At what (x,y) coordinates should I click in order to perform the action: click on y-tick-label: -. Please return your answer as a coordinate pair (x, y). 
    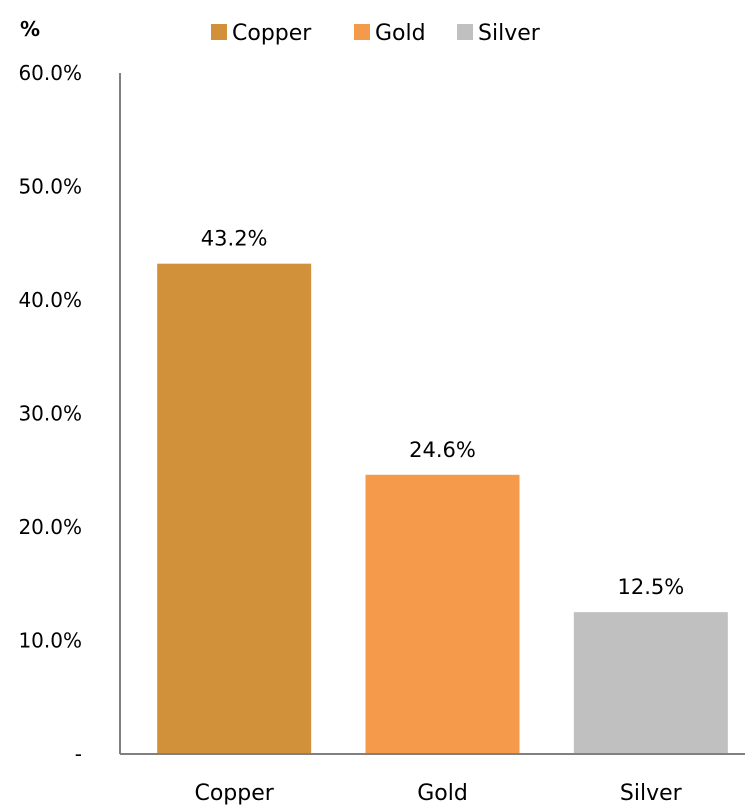
    Looking at the image, I should click on (78, 754).